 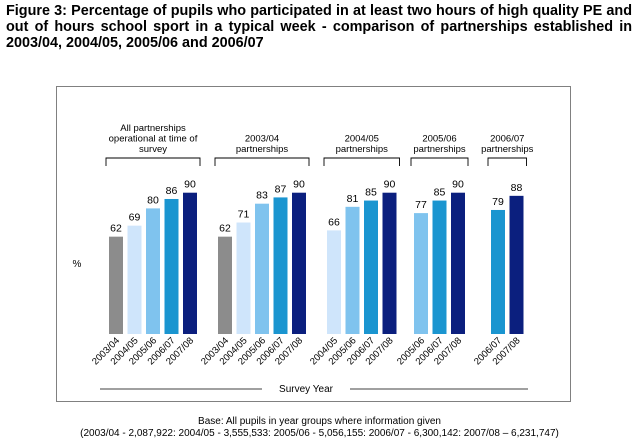 What do you see at coordinates (135, 218) in the screenshot?
I see `value-label-g1-2004-05: 69` at bounding box center [135, 218].